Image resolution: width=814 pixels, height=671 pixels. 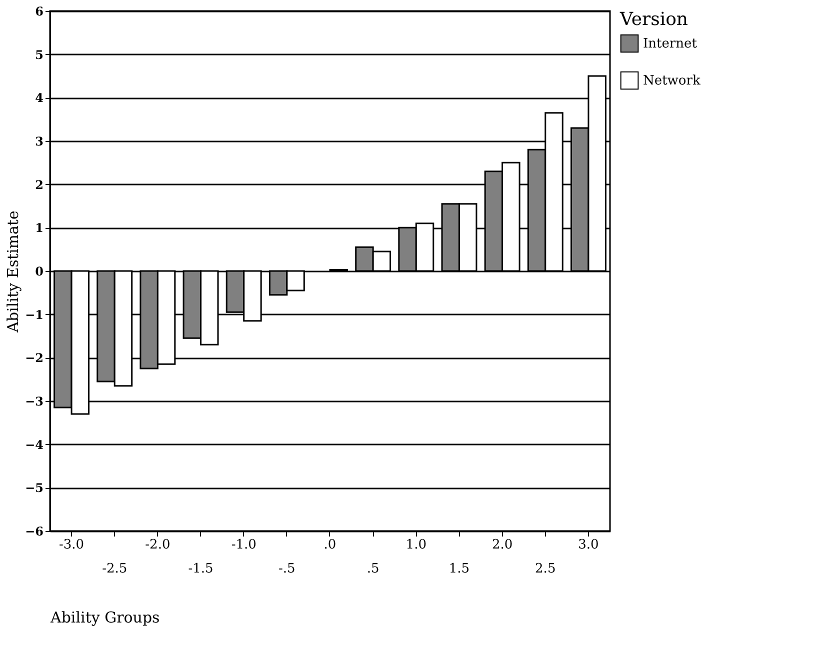 What do you see at coordinates (39, 185) in the screenshot?
I see `y-tick-label: 2` at bounding box center [39, 185].